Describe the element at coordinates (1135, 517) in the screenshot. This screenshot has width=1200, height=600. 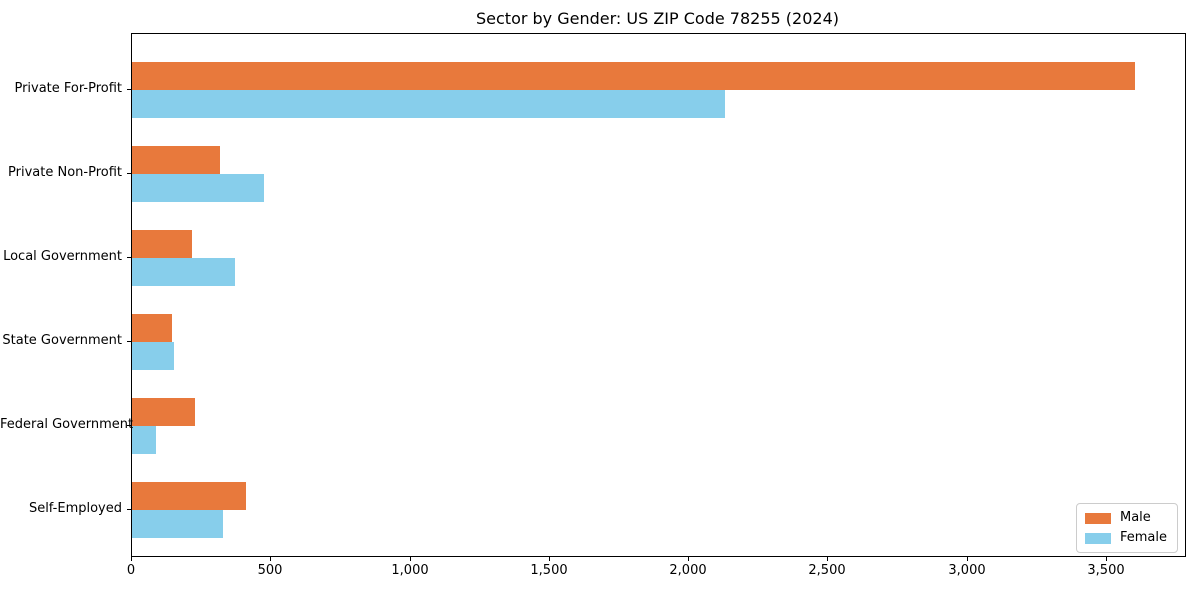
I see `legend-male-label: Male` at that location.